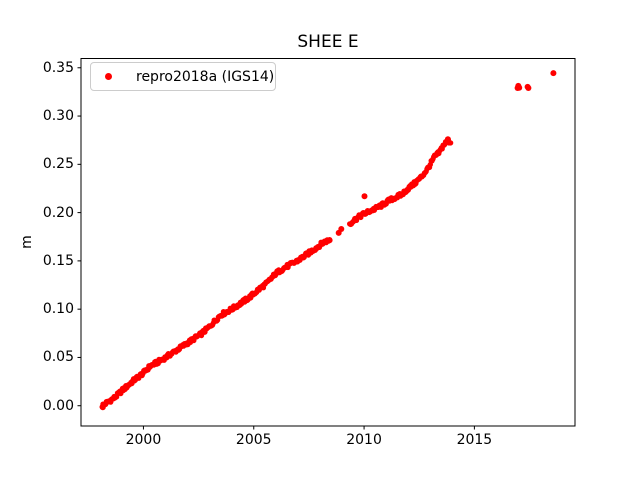  What do you see at coordinates (58, 164) in the screenshot?
I see `y-tick-label-0.25: 0.25` at bounding box center [58, 164].